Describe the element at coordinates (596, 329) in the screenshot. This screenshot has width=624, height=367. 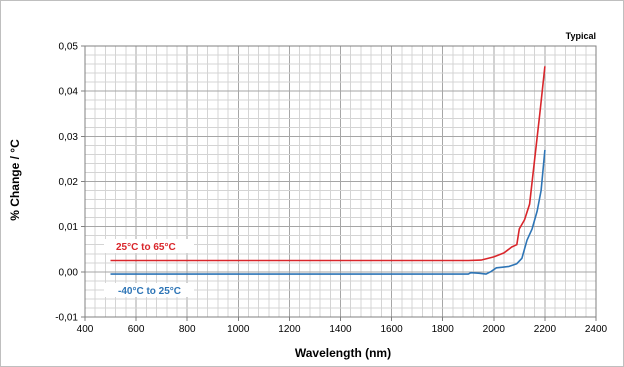
I see `x-tick-label: 2400` at that location.